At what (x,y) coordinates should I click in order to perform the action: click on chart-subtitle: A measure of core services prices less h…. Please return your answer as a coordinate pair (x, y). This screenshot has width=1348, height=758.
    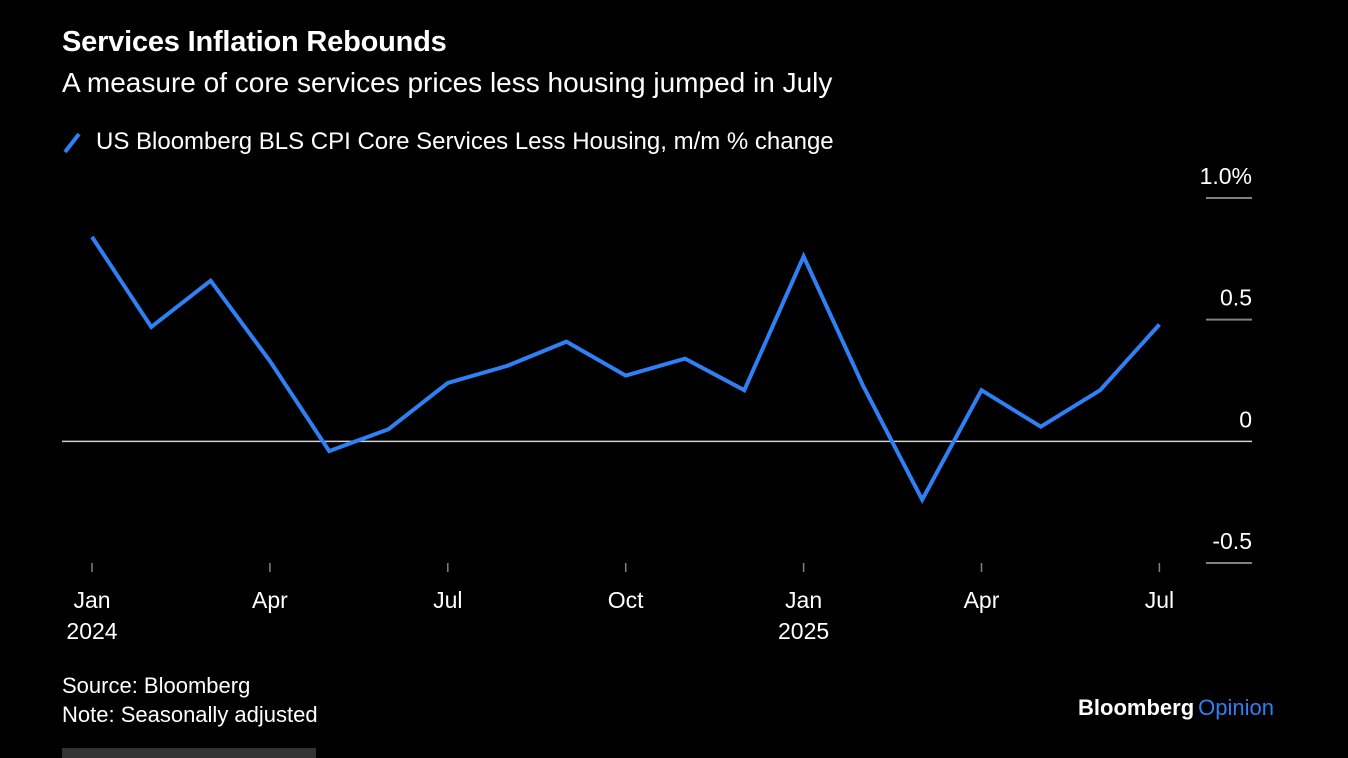
    Looking at the image, I should click on (447, 82).